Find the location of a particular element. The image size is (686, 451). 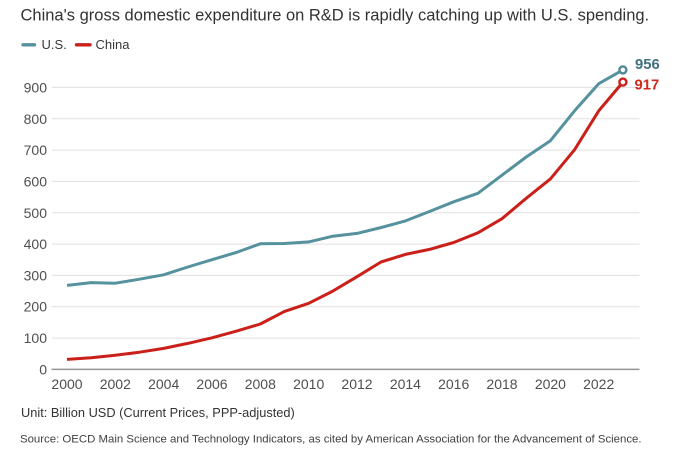

svg-text: 956 is located at coordinates (647, 65).